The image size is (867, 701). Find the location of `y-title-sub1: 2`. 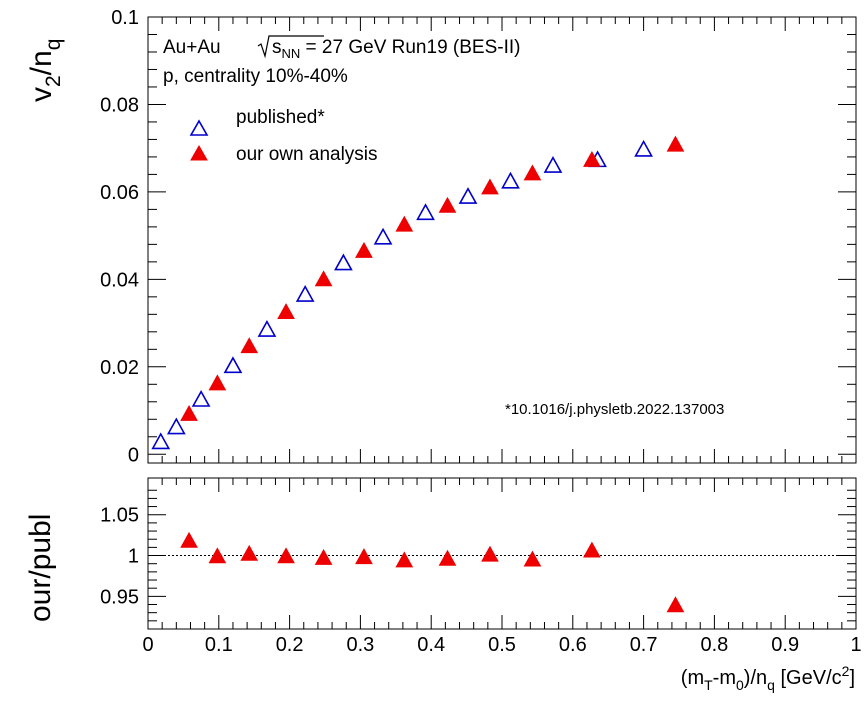

y-title-sub1: 2 is located at coordinates (53, 81).